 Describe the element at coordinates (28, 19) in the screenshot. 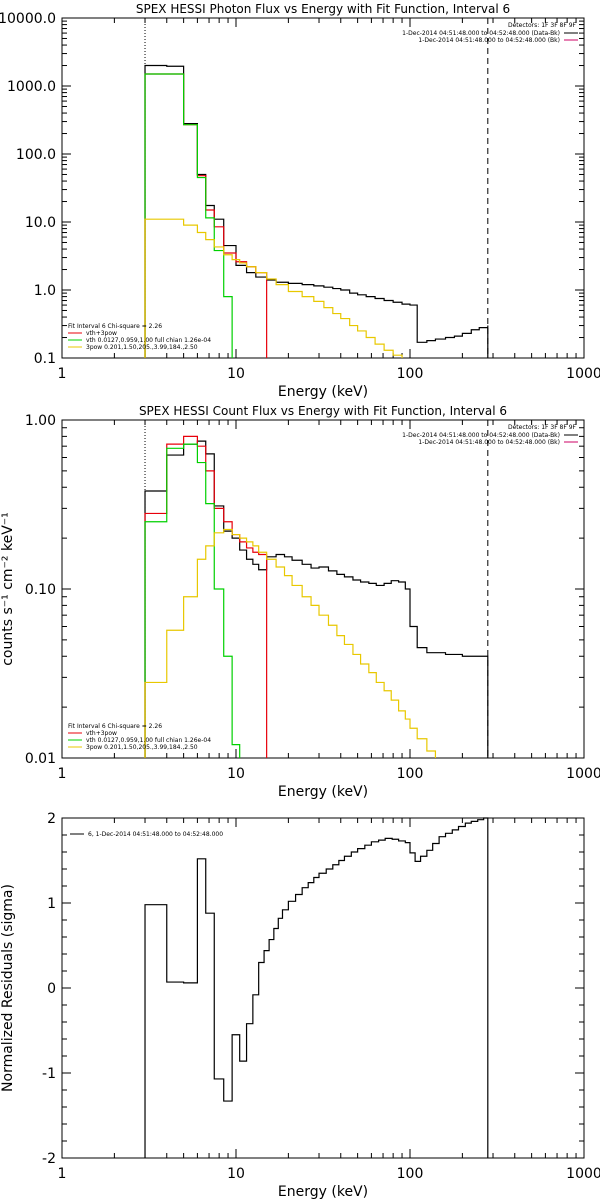

I see `y-tick-label: 10000.0` at that location.